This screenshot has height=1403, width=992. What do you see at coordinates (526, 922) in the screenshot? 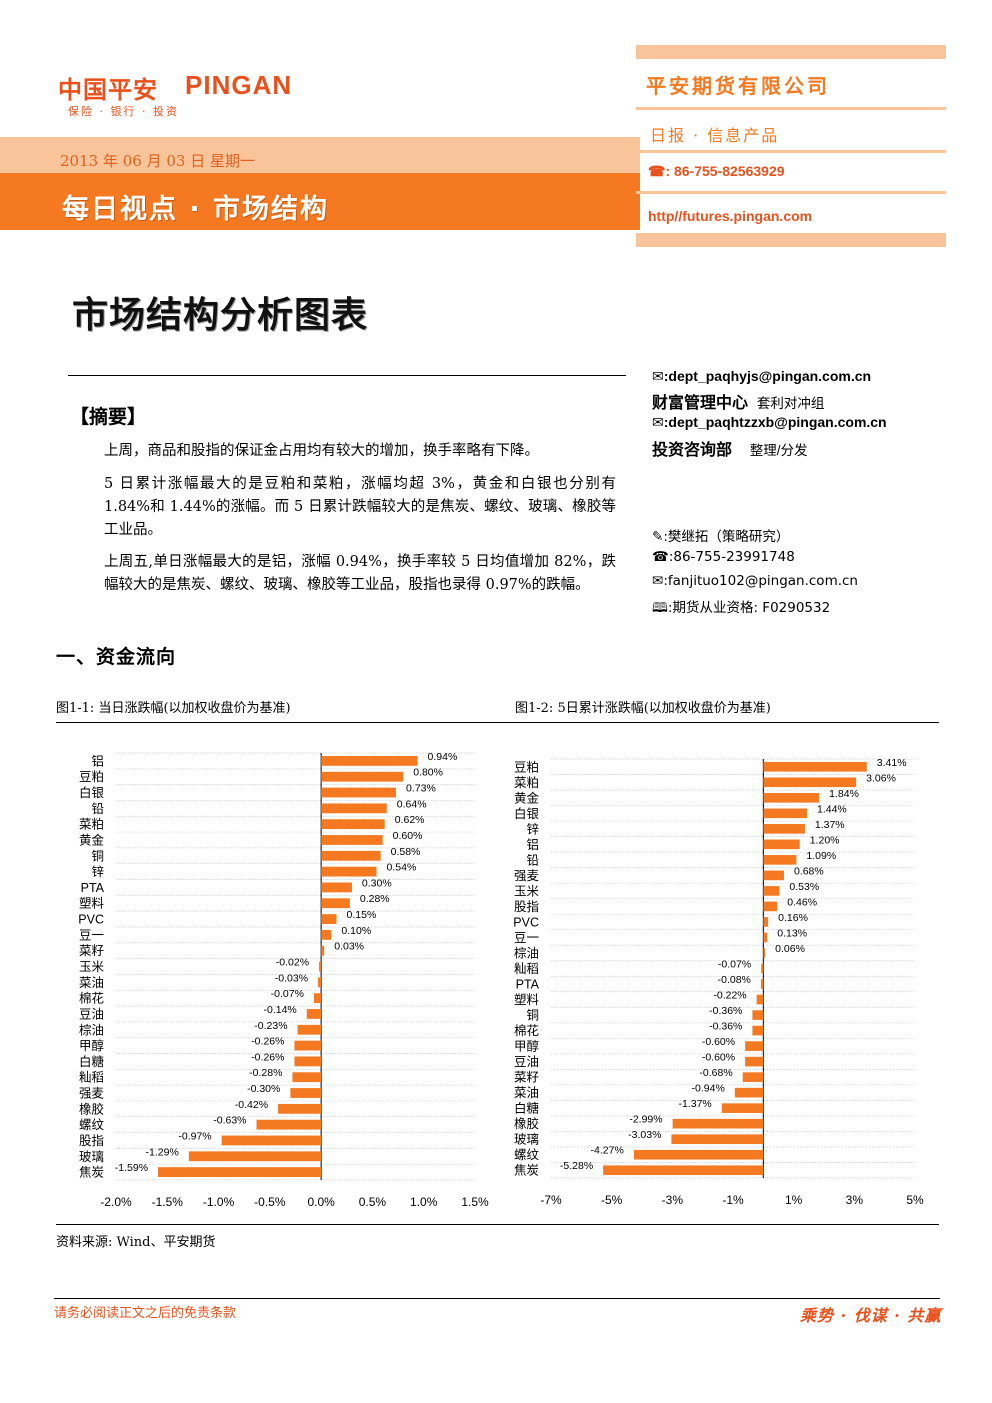
I see `category-label: PVC` at bounding box center [526, 922].